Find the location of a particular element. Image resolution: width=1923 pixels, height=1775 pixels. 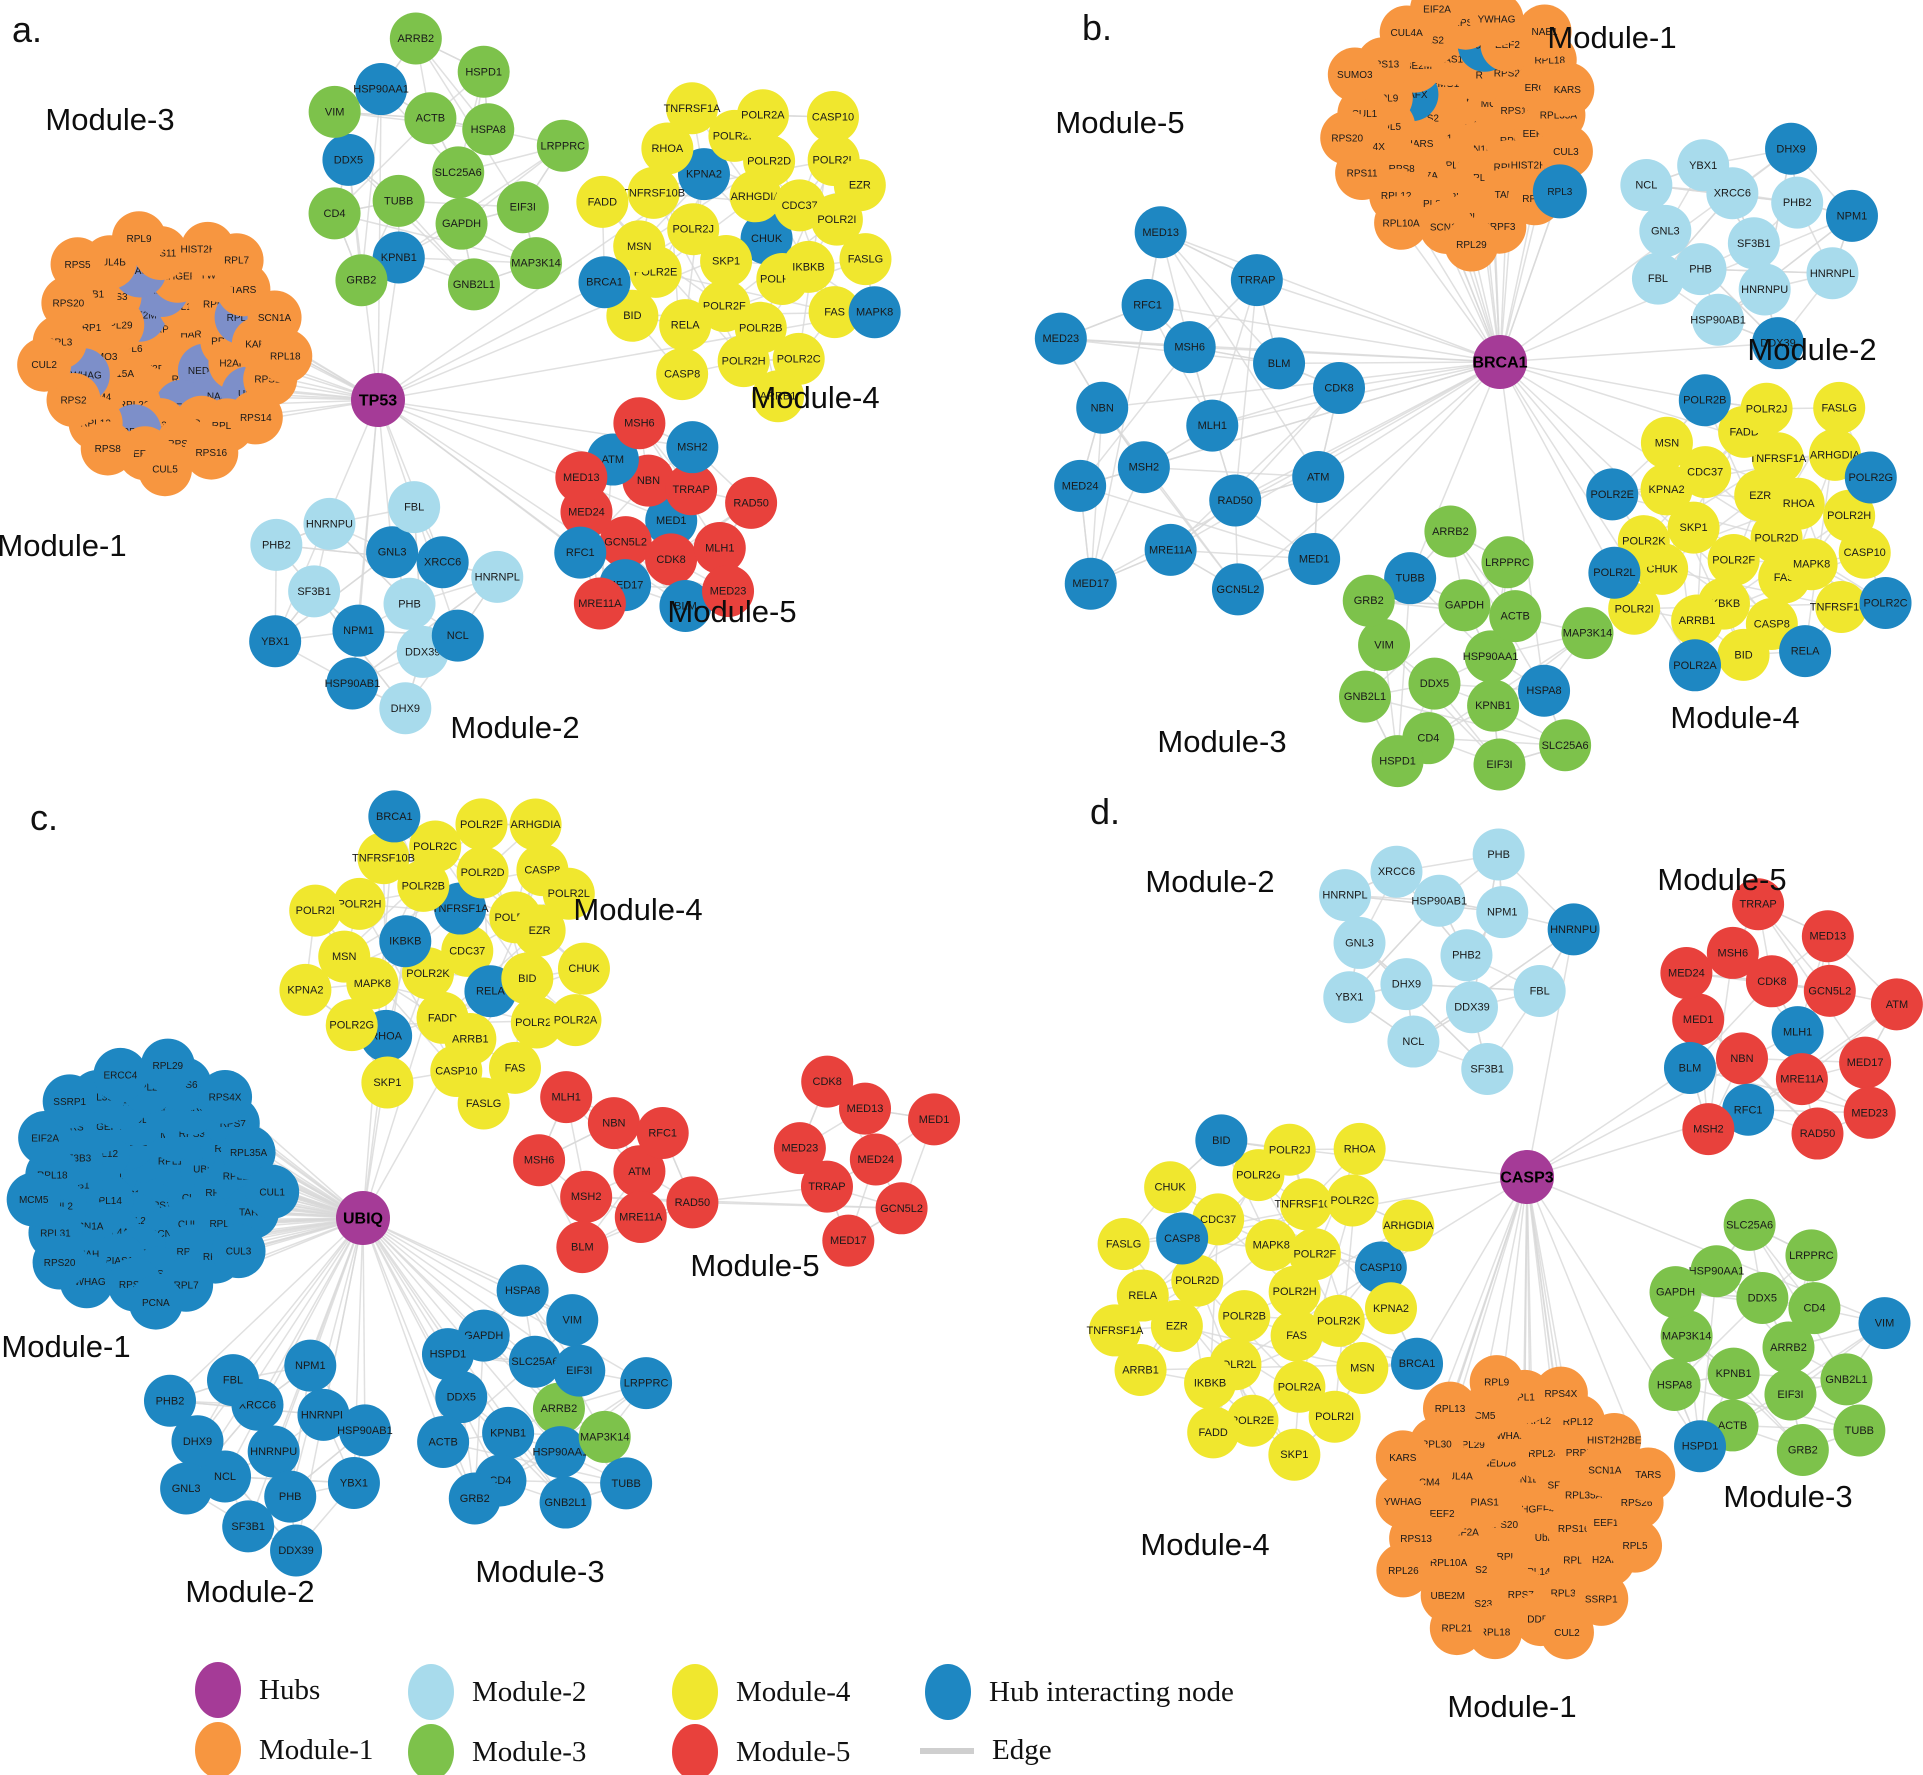

svg-text: POLR2F is located at coordinates (1733, 560).